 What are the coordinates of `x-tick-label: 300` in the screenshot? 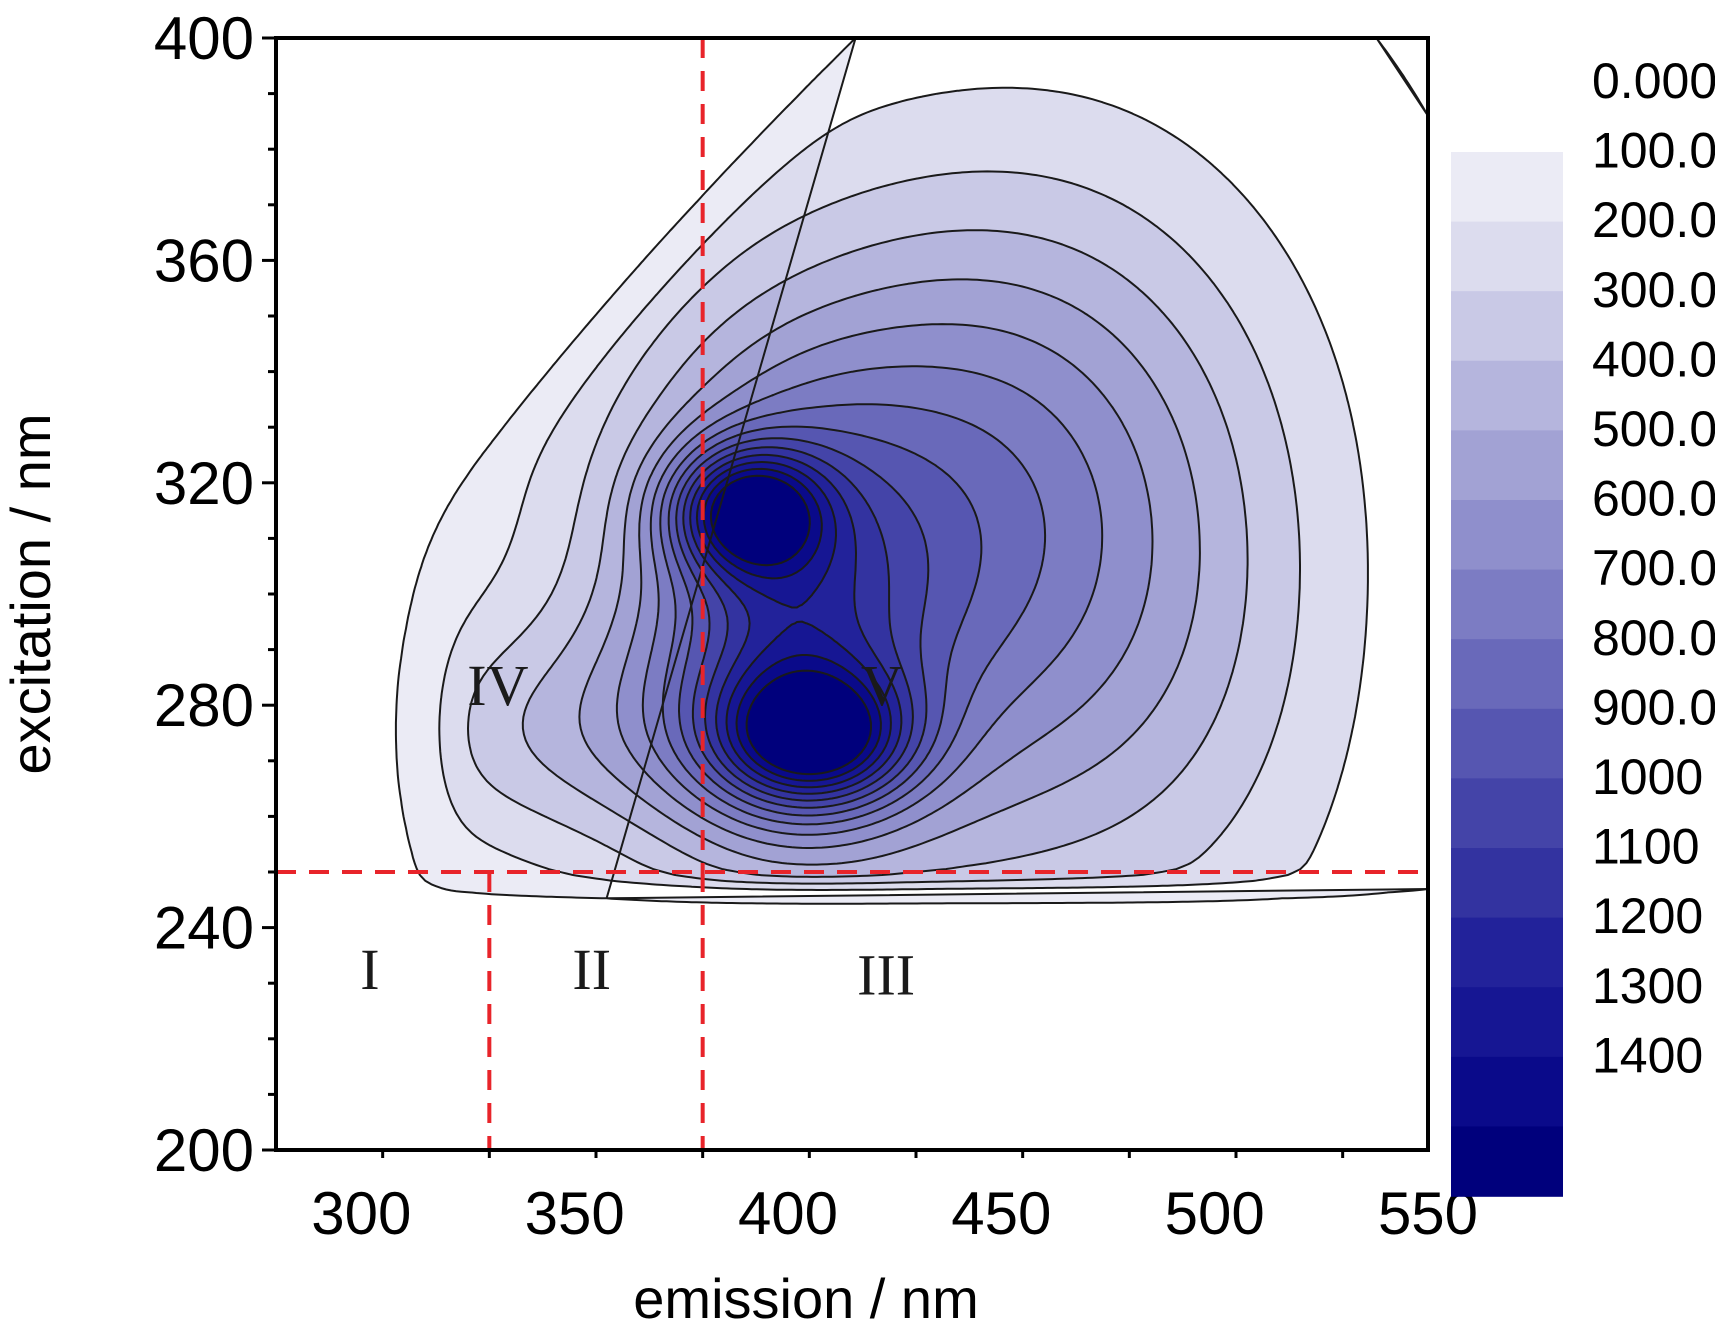 It's located at (361, 1213).